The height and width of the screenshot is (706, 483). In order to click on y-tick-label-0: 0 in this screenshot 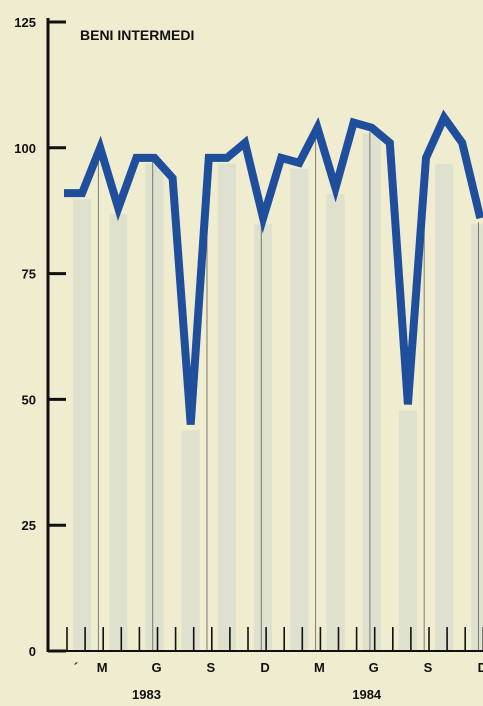, I will do `click(32, 651)`.